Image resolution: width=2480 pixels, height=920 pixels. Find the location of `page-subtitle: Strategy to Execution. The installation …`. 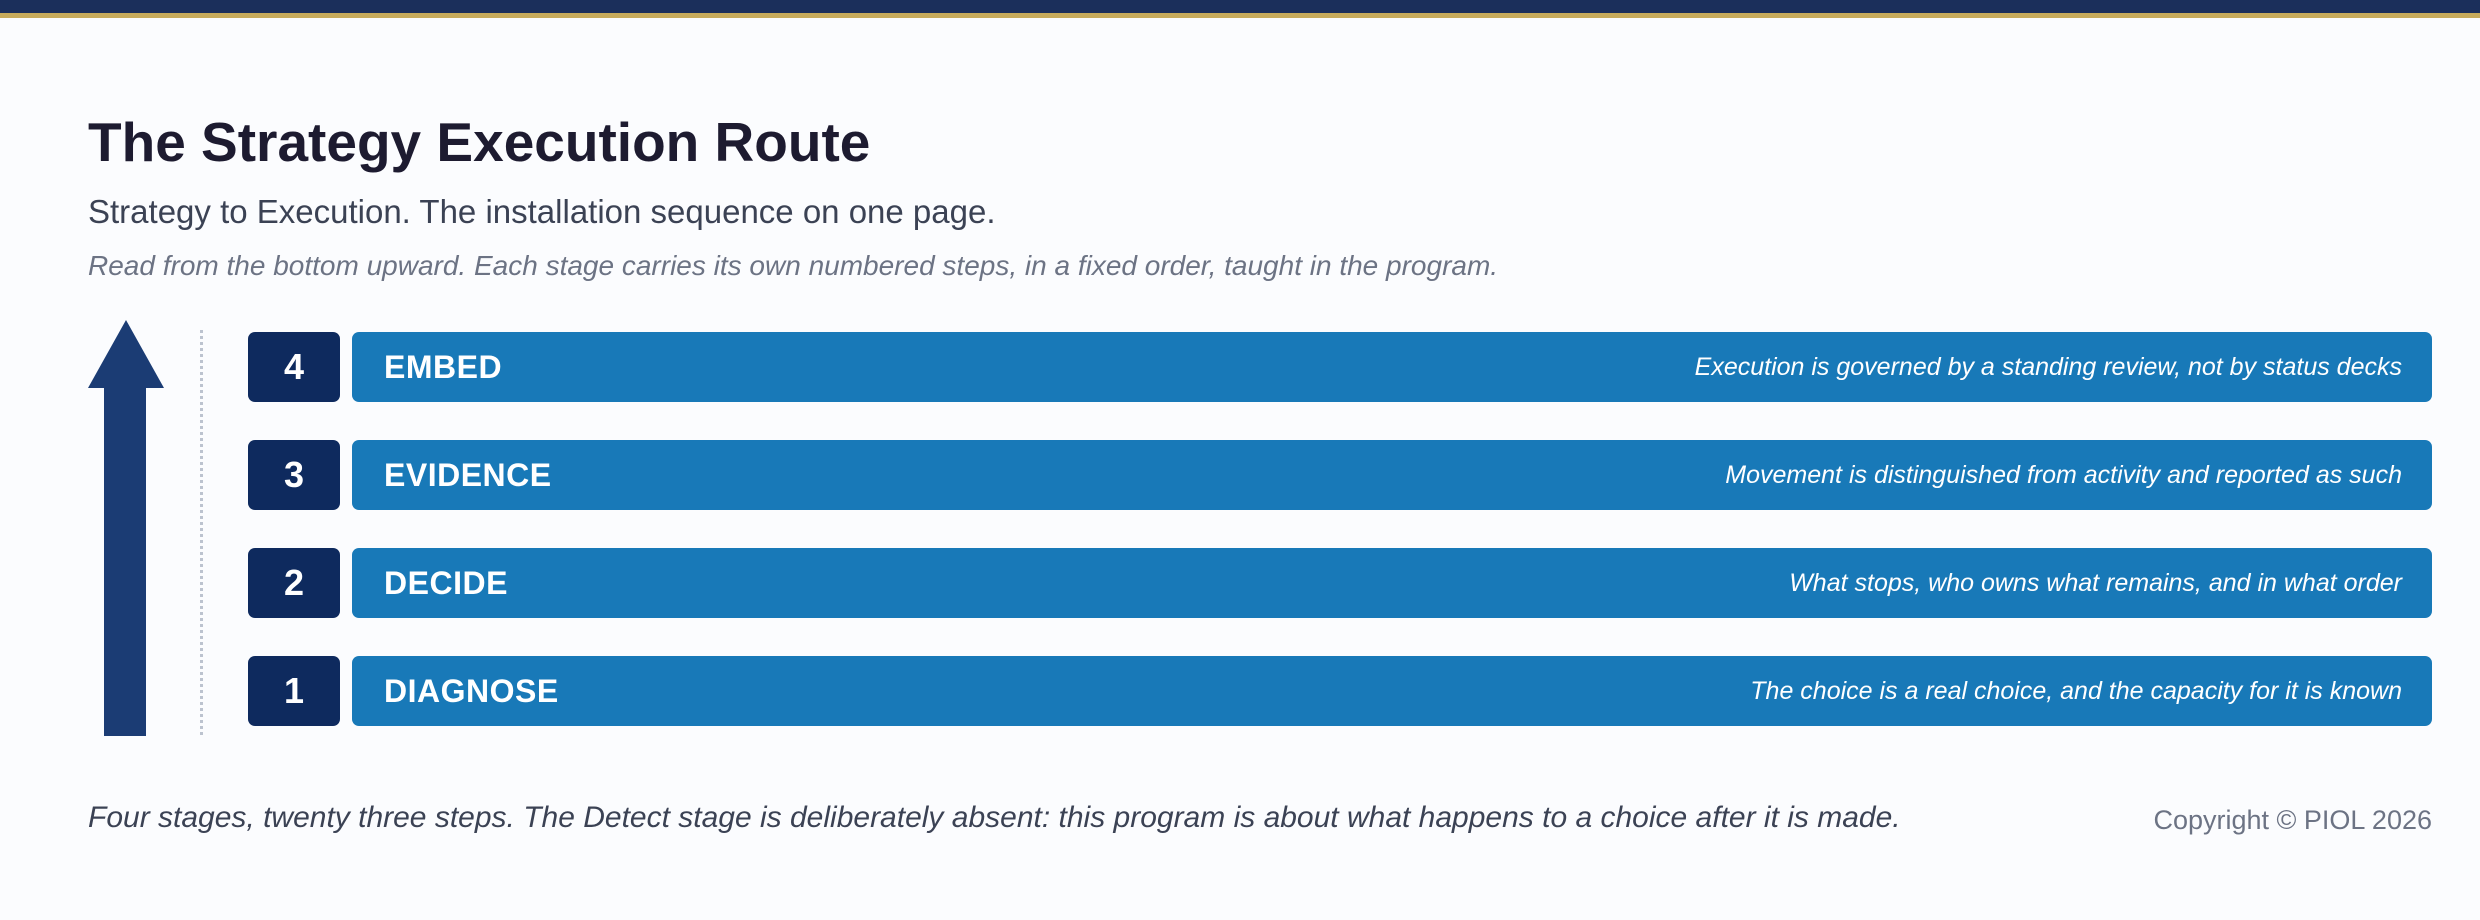

page-subtitle: Strategy to Execution. The installation … is located at coordinates (542, 211).